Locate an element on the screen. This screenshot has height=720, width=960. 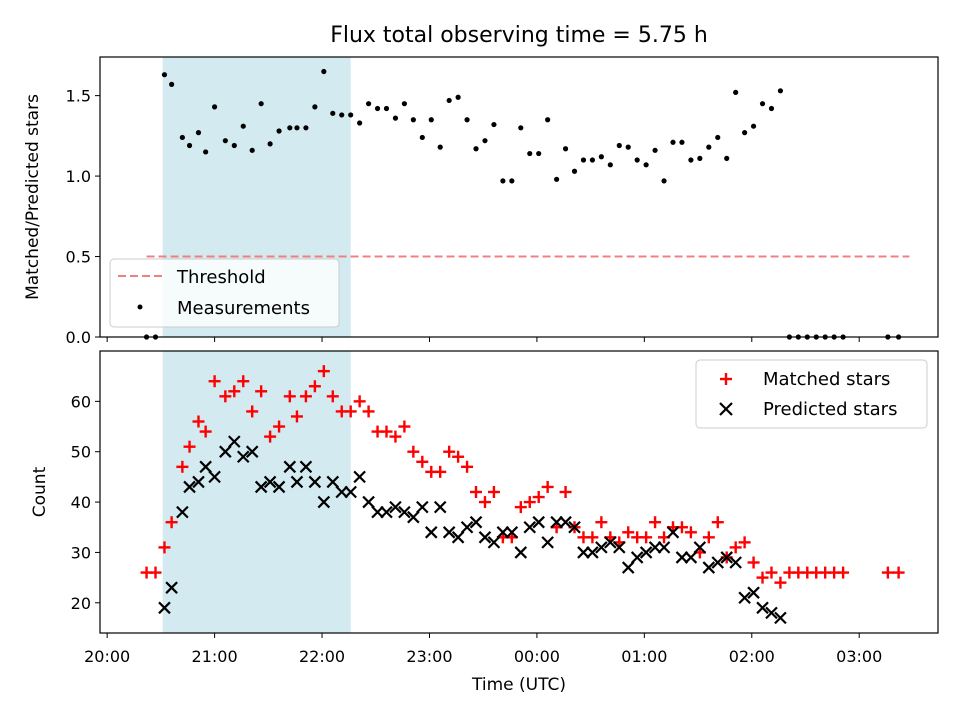
legend-matched-label: Matched stars is located at coordinates (826, 379).